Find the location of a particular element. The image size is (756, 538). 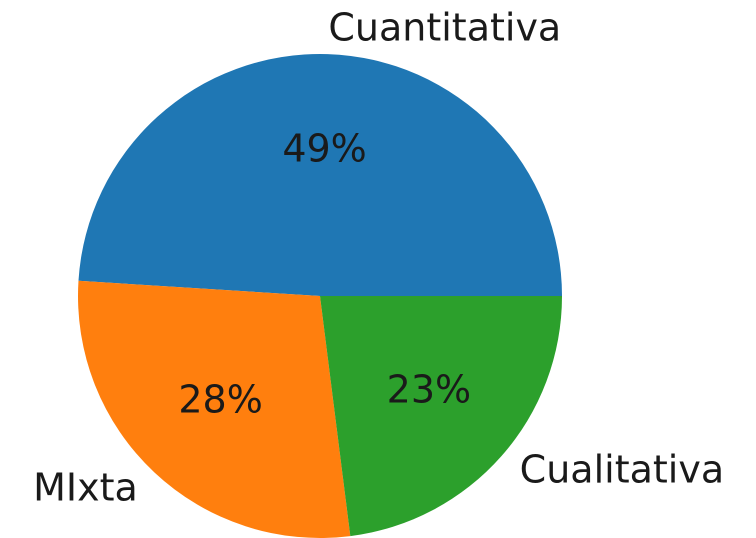

pie-slice is located at coordinates (441, 416).